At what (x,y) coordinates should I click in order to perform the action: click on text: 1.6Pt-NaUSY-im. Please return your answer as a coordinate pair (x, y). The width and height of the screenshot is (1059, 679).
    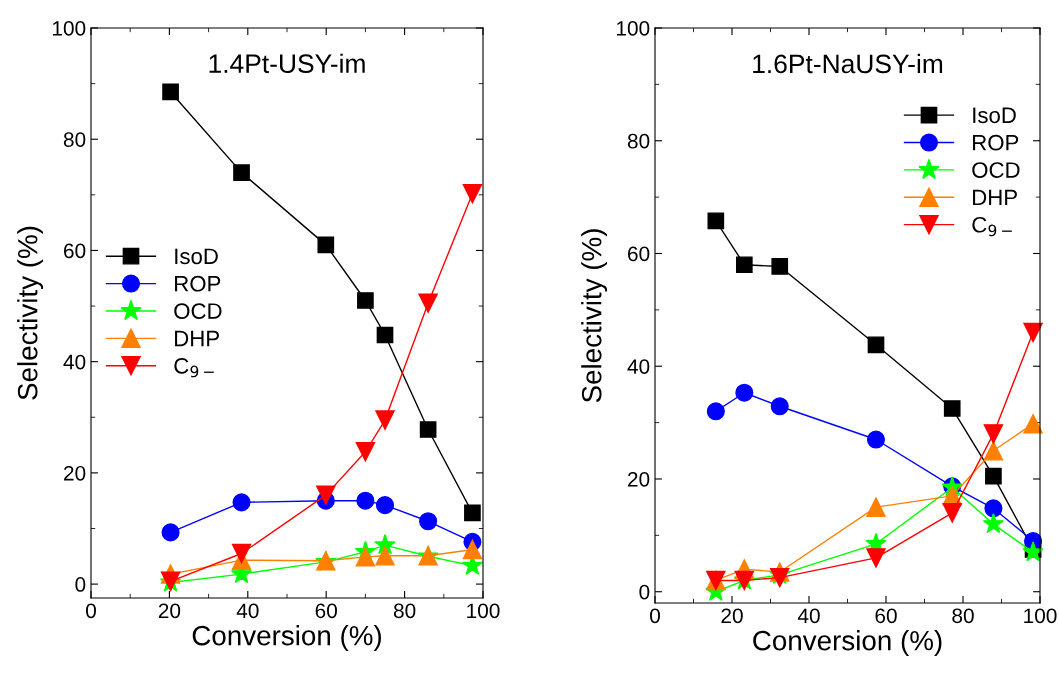
    Looking at the image, I should click on (848, 63).